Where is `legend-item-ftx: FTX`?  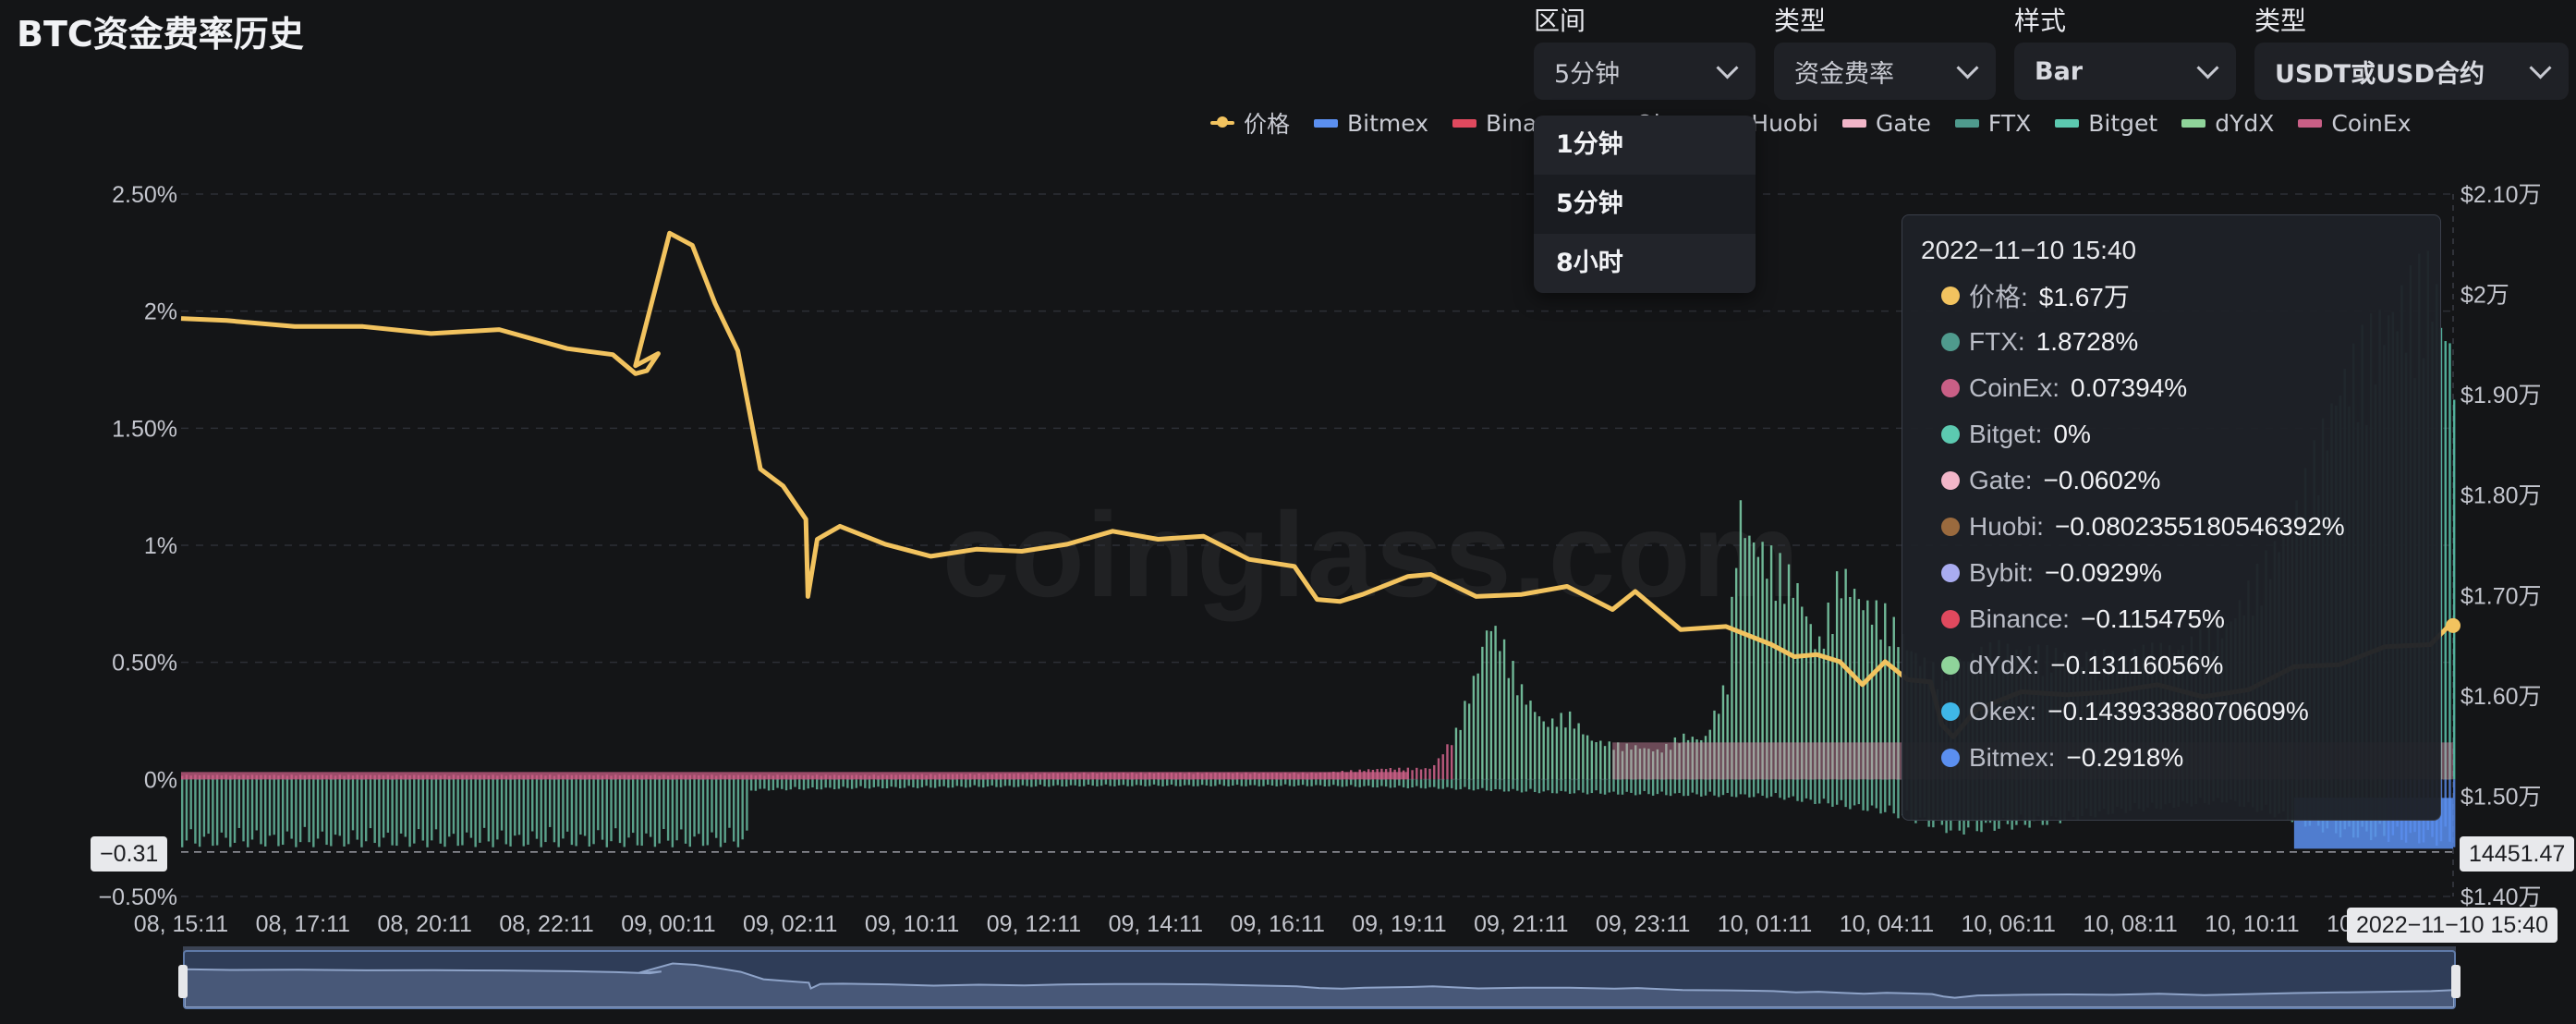
legend-item-ftx: FTX is located at coordinates (1993, 123).